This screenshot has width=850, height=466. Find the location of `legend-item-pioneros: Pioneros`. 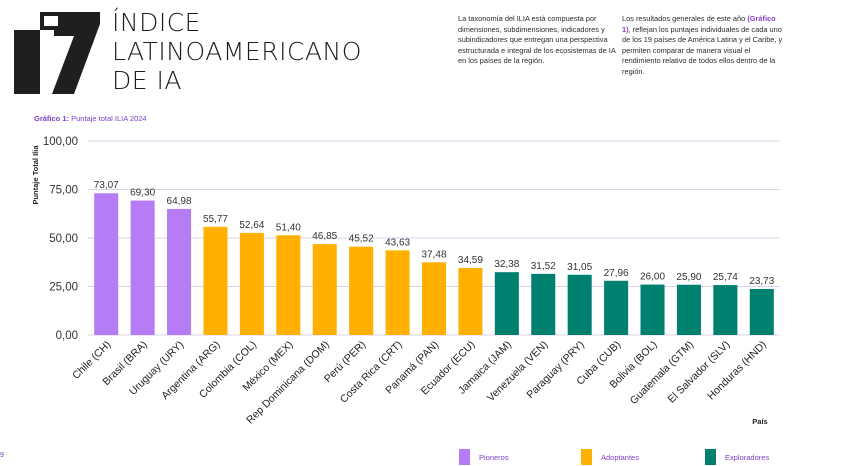

legend-item-pioneros: Pioneros is located at coordinates (484, 457).